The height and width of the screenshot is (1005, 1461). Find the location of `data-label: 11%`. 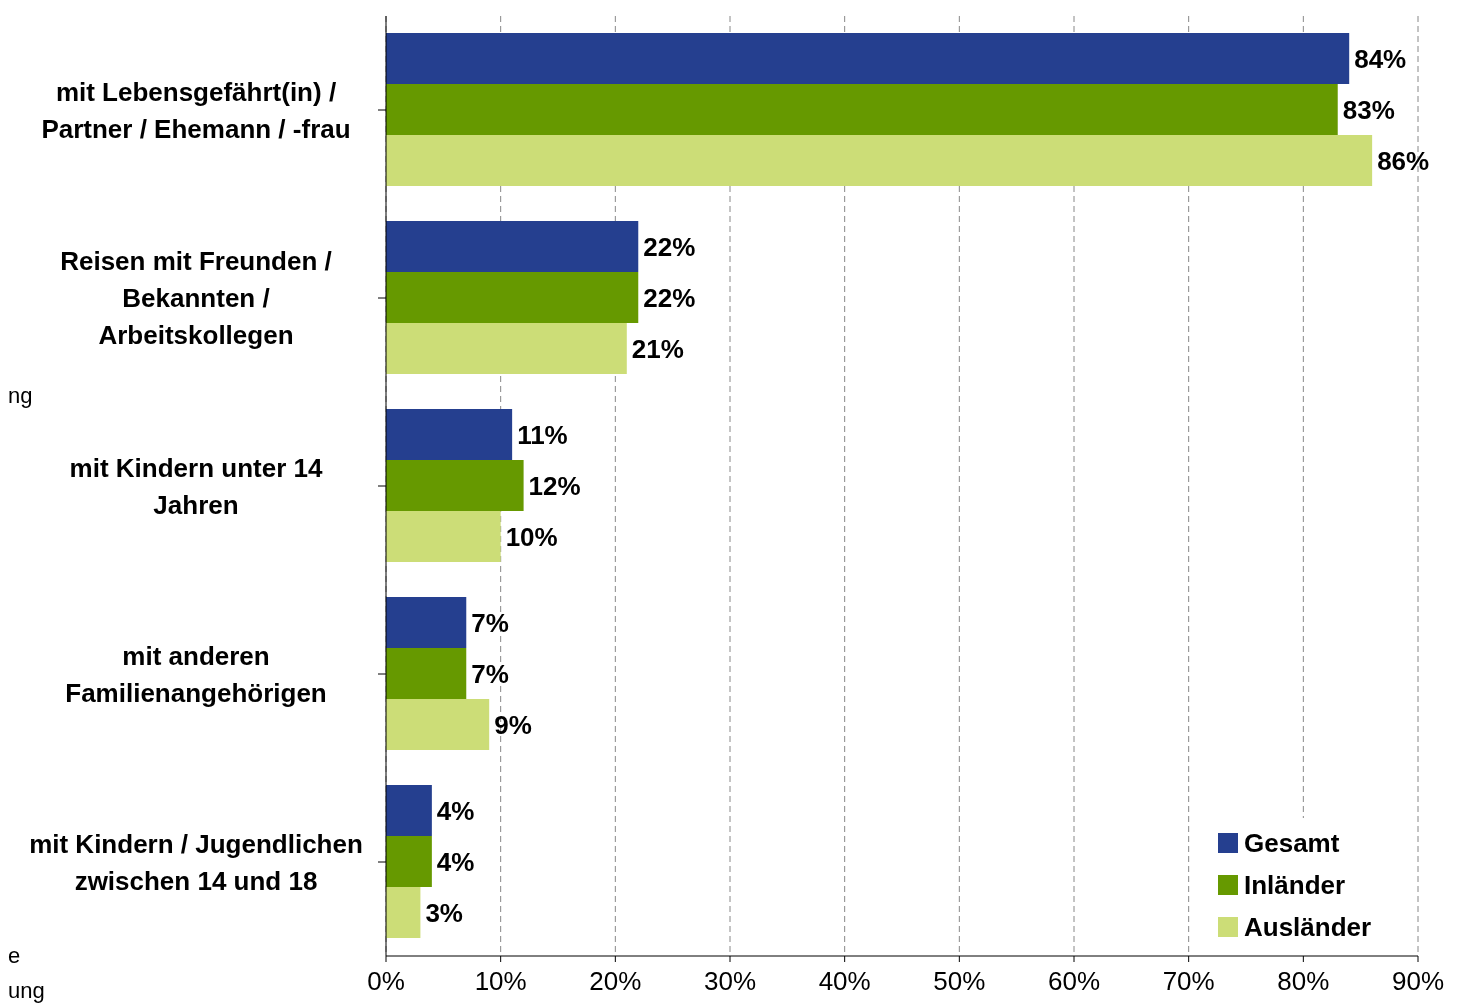

data-label: 11% is located at coordinates (542, 434).